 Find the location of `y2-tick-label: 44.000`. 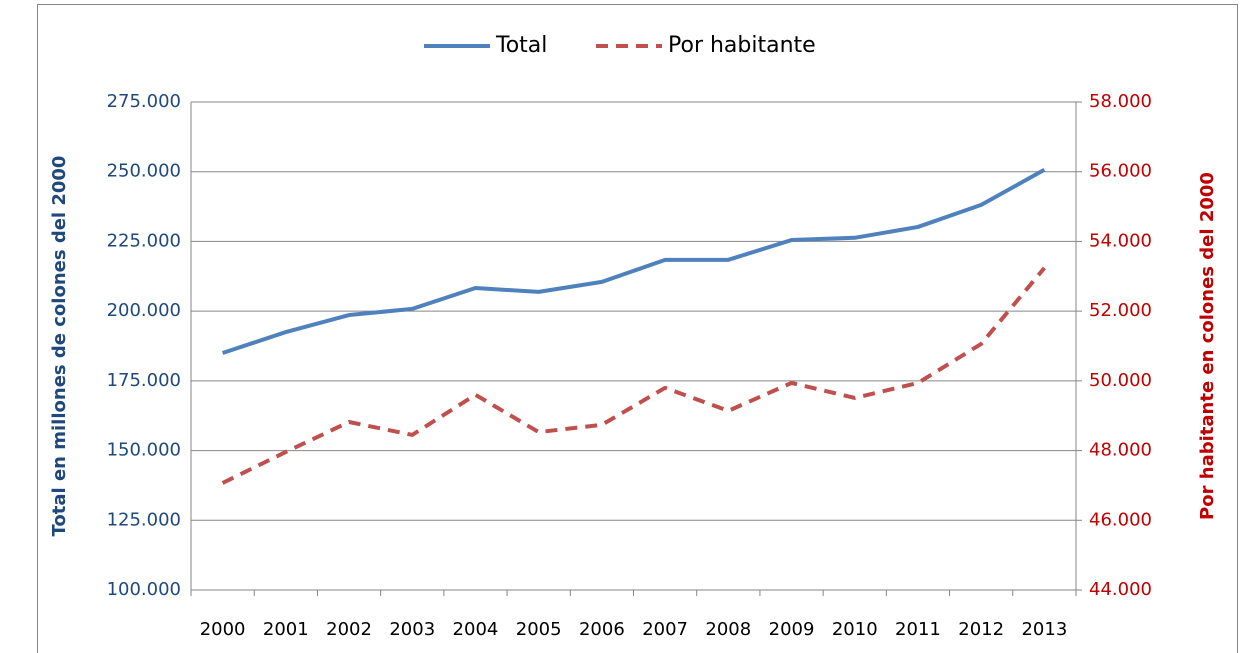

y2-tick-label: 44.000 is located at coordinates (1120, 589).